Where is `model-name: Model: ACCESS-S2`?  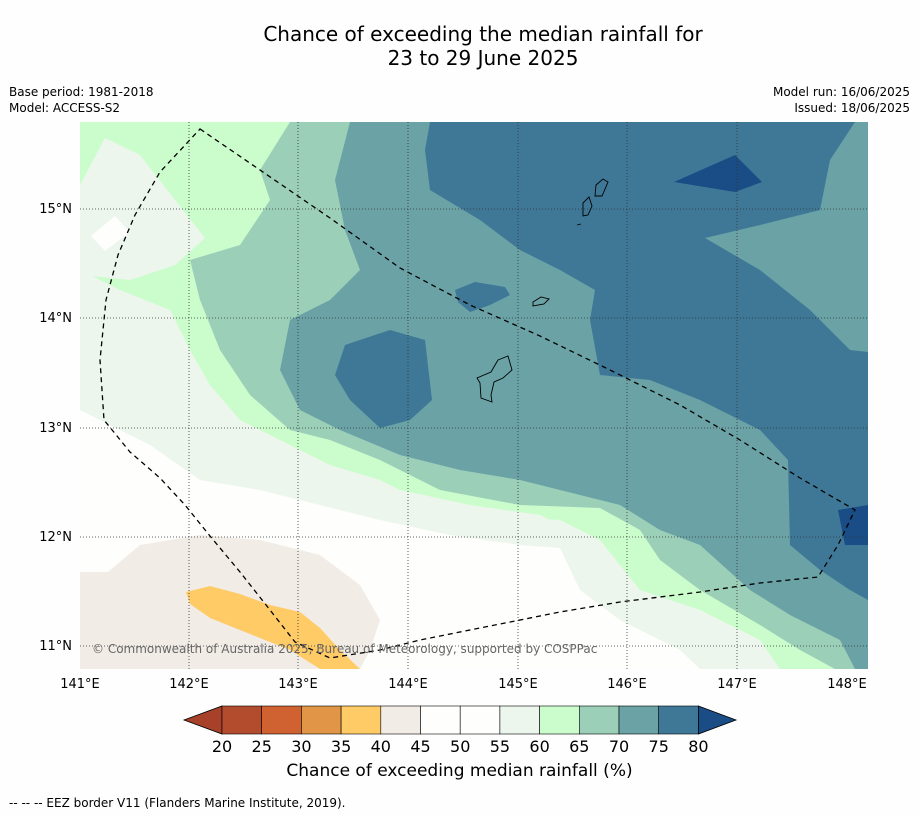 model-name: Model: ACCESS-S2 is located at coordinates (65, 108).